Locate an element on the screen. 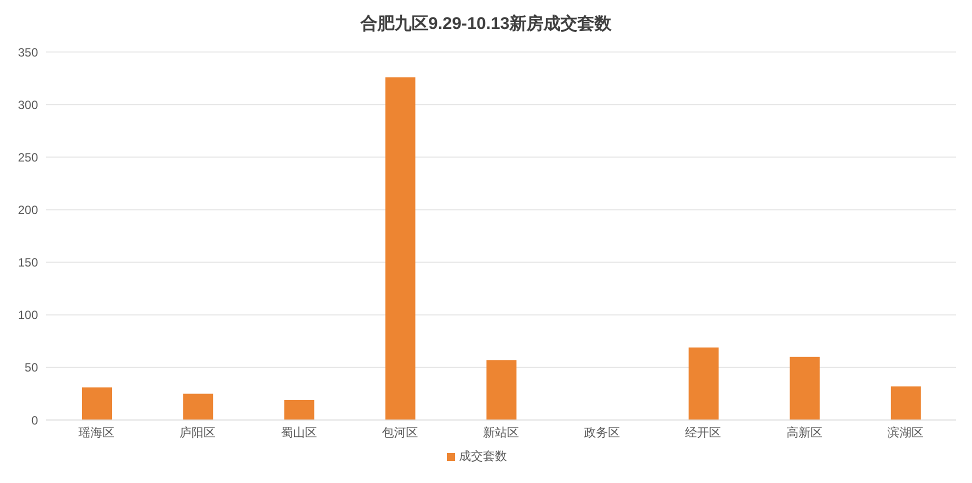  x-tick-label: 蜀山区 is located at coordinates (298, 433).